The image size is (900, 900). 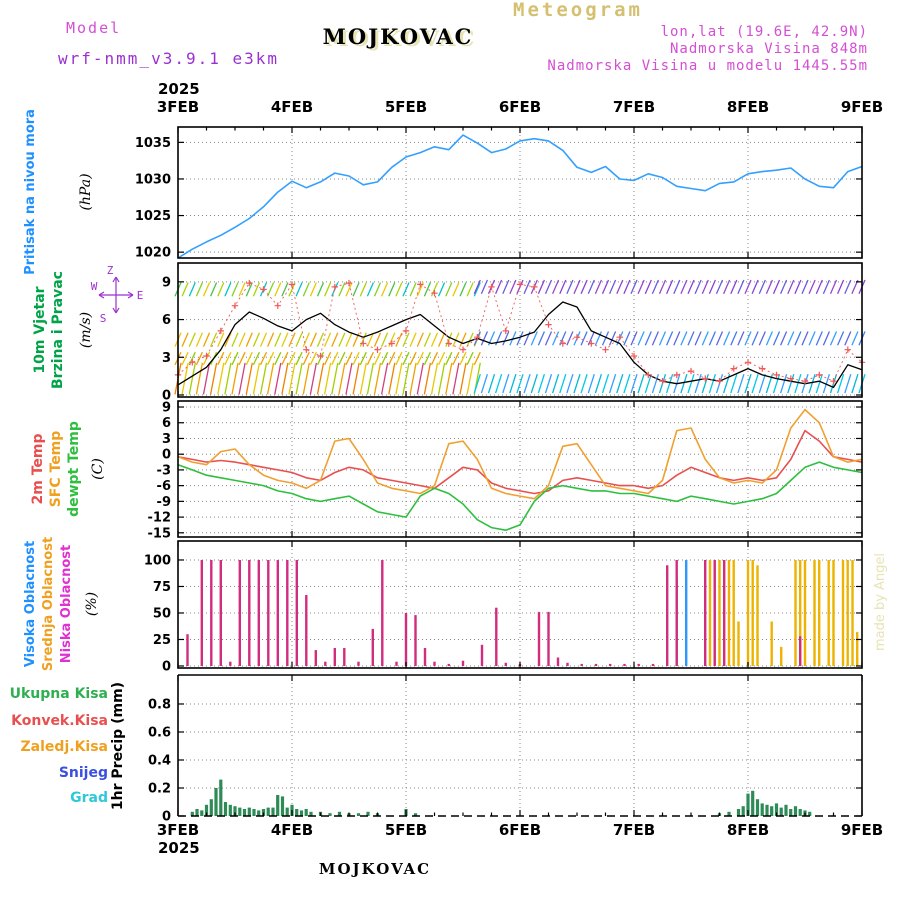 I want to click on temp-dewpt-label: dewpt Temp, so click(x=74, y=469).